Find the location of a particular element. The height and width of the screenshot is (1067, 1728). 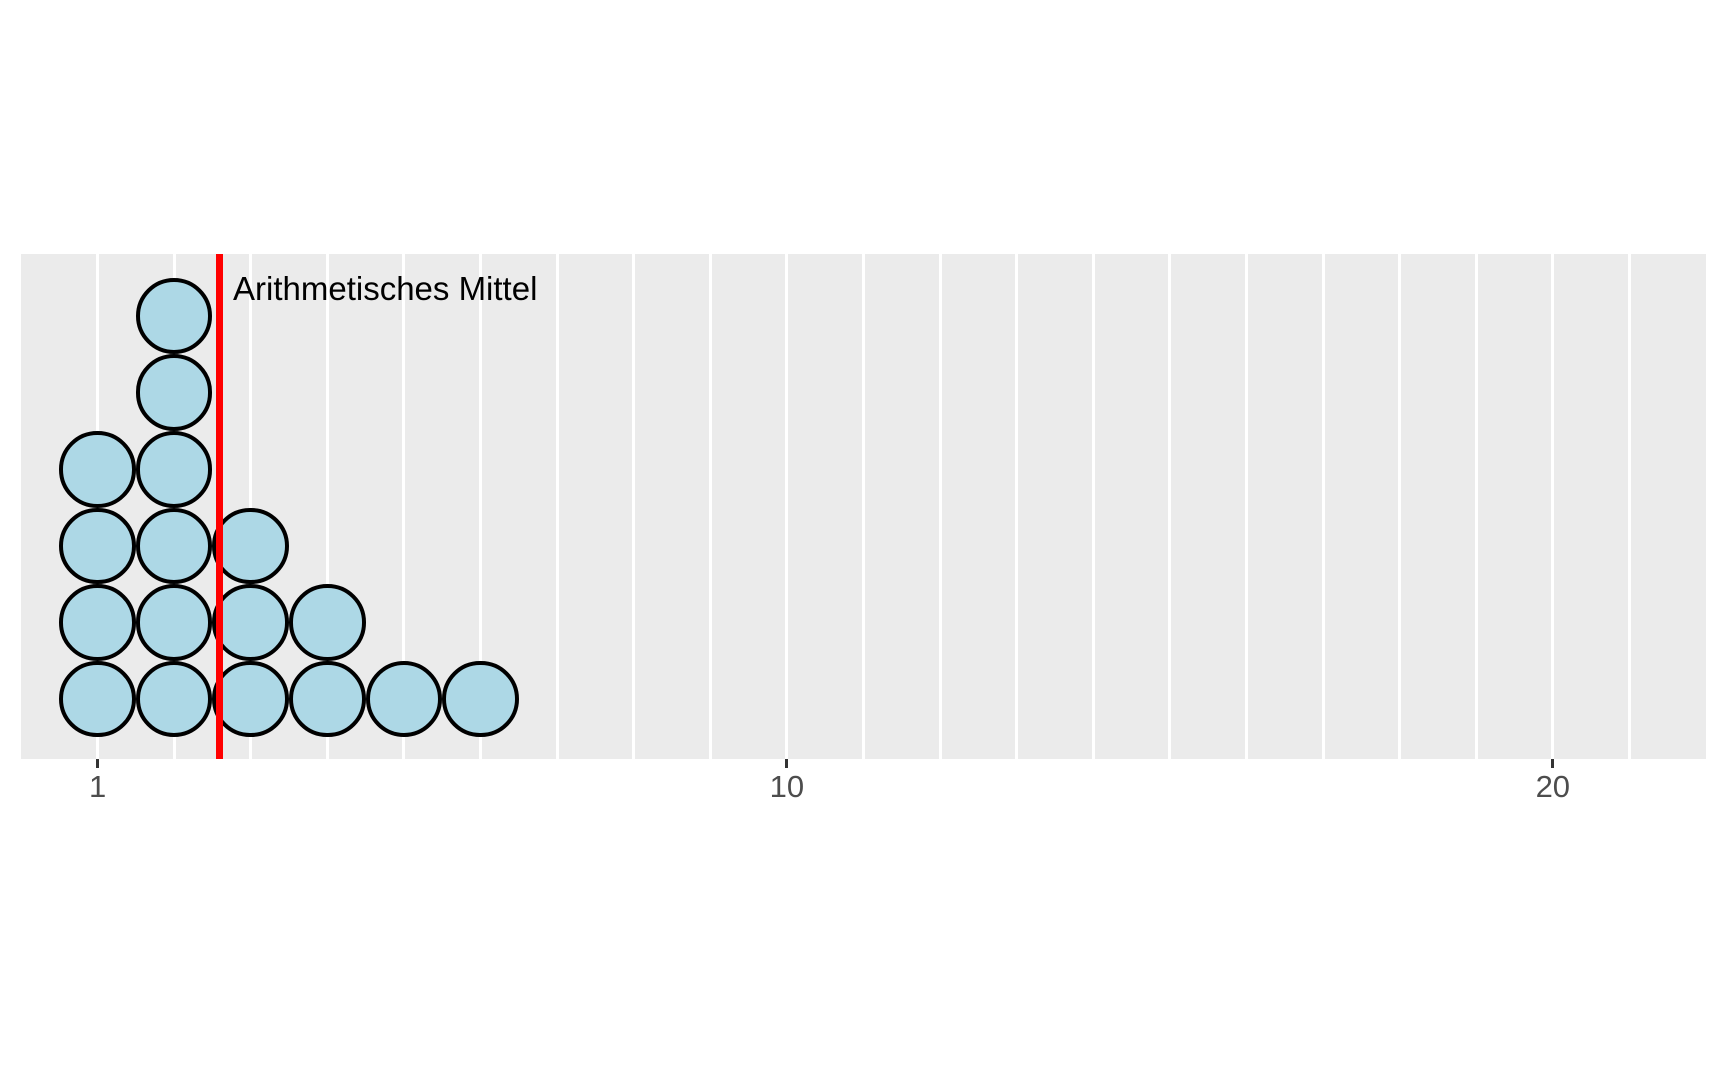

x-tick-label: 1 is located at coordinates (97, 786).